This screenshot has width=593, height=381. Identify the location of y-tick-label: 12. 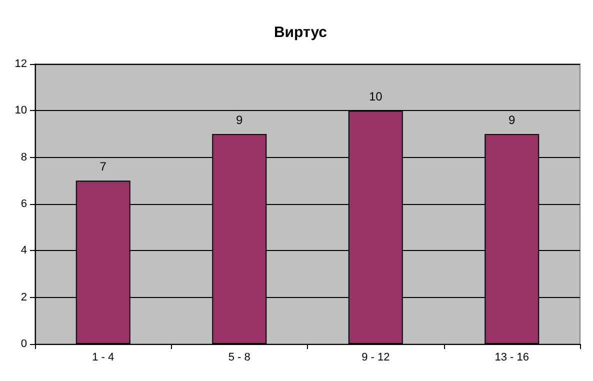
(20, 64).